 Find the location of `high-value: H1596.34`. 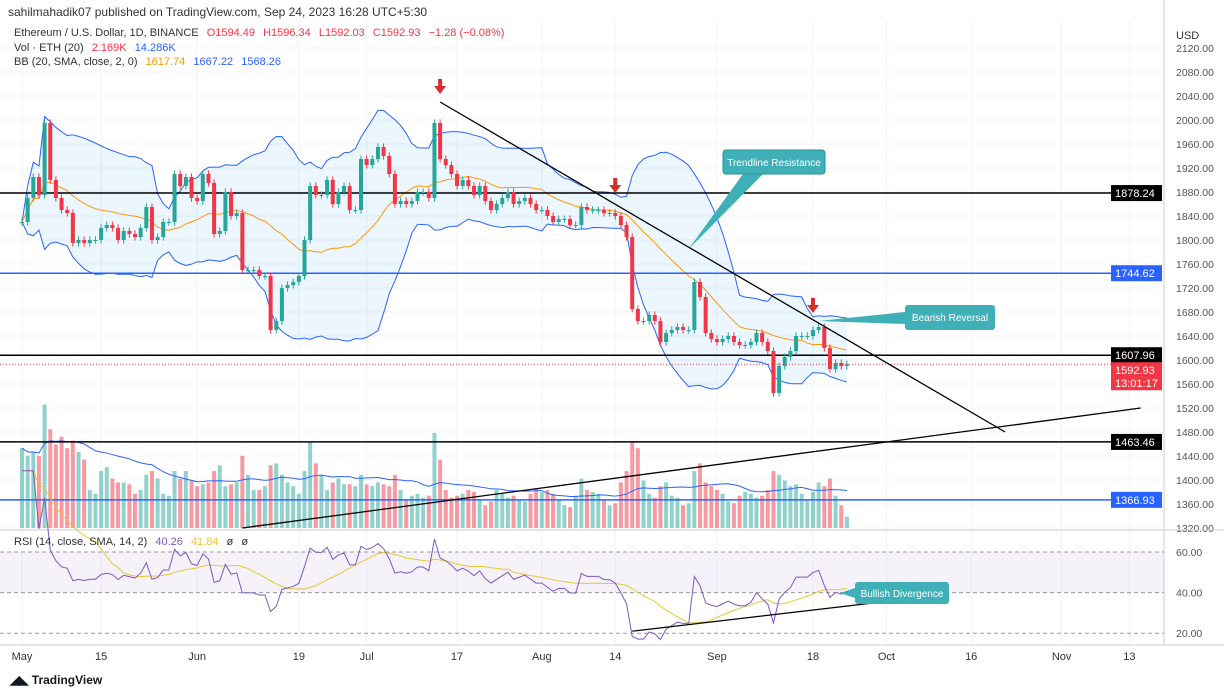

high-value: H1596.34 is located at coordinates (287, 33).